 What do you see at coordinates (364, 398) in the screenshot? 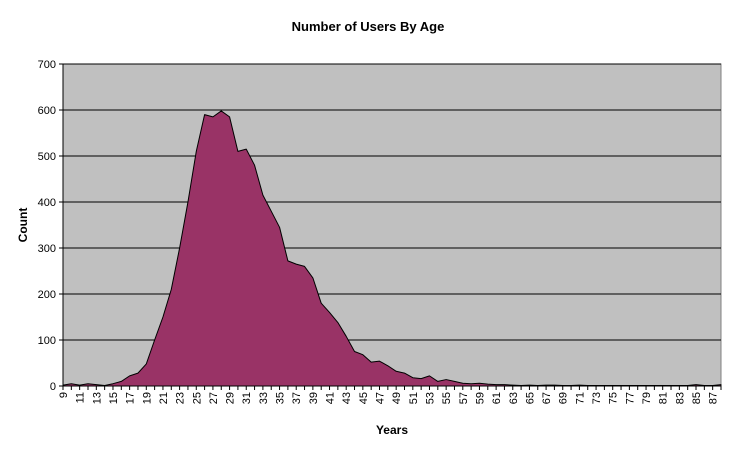
I see `x-tick-label: 45` at bounding box center [364, 398].